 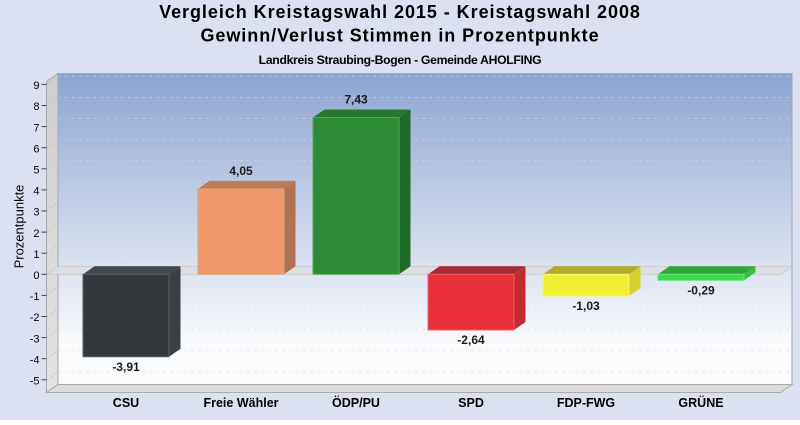 What do you see at coordinates (36, 213) in the screenshot?
I see `svg-text: 3` at bounding box center [36, 213].